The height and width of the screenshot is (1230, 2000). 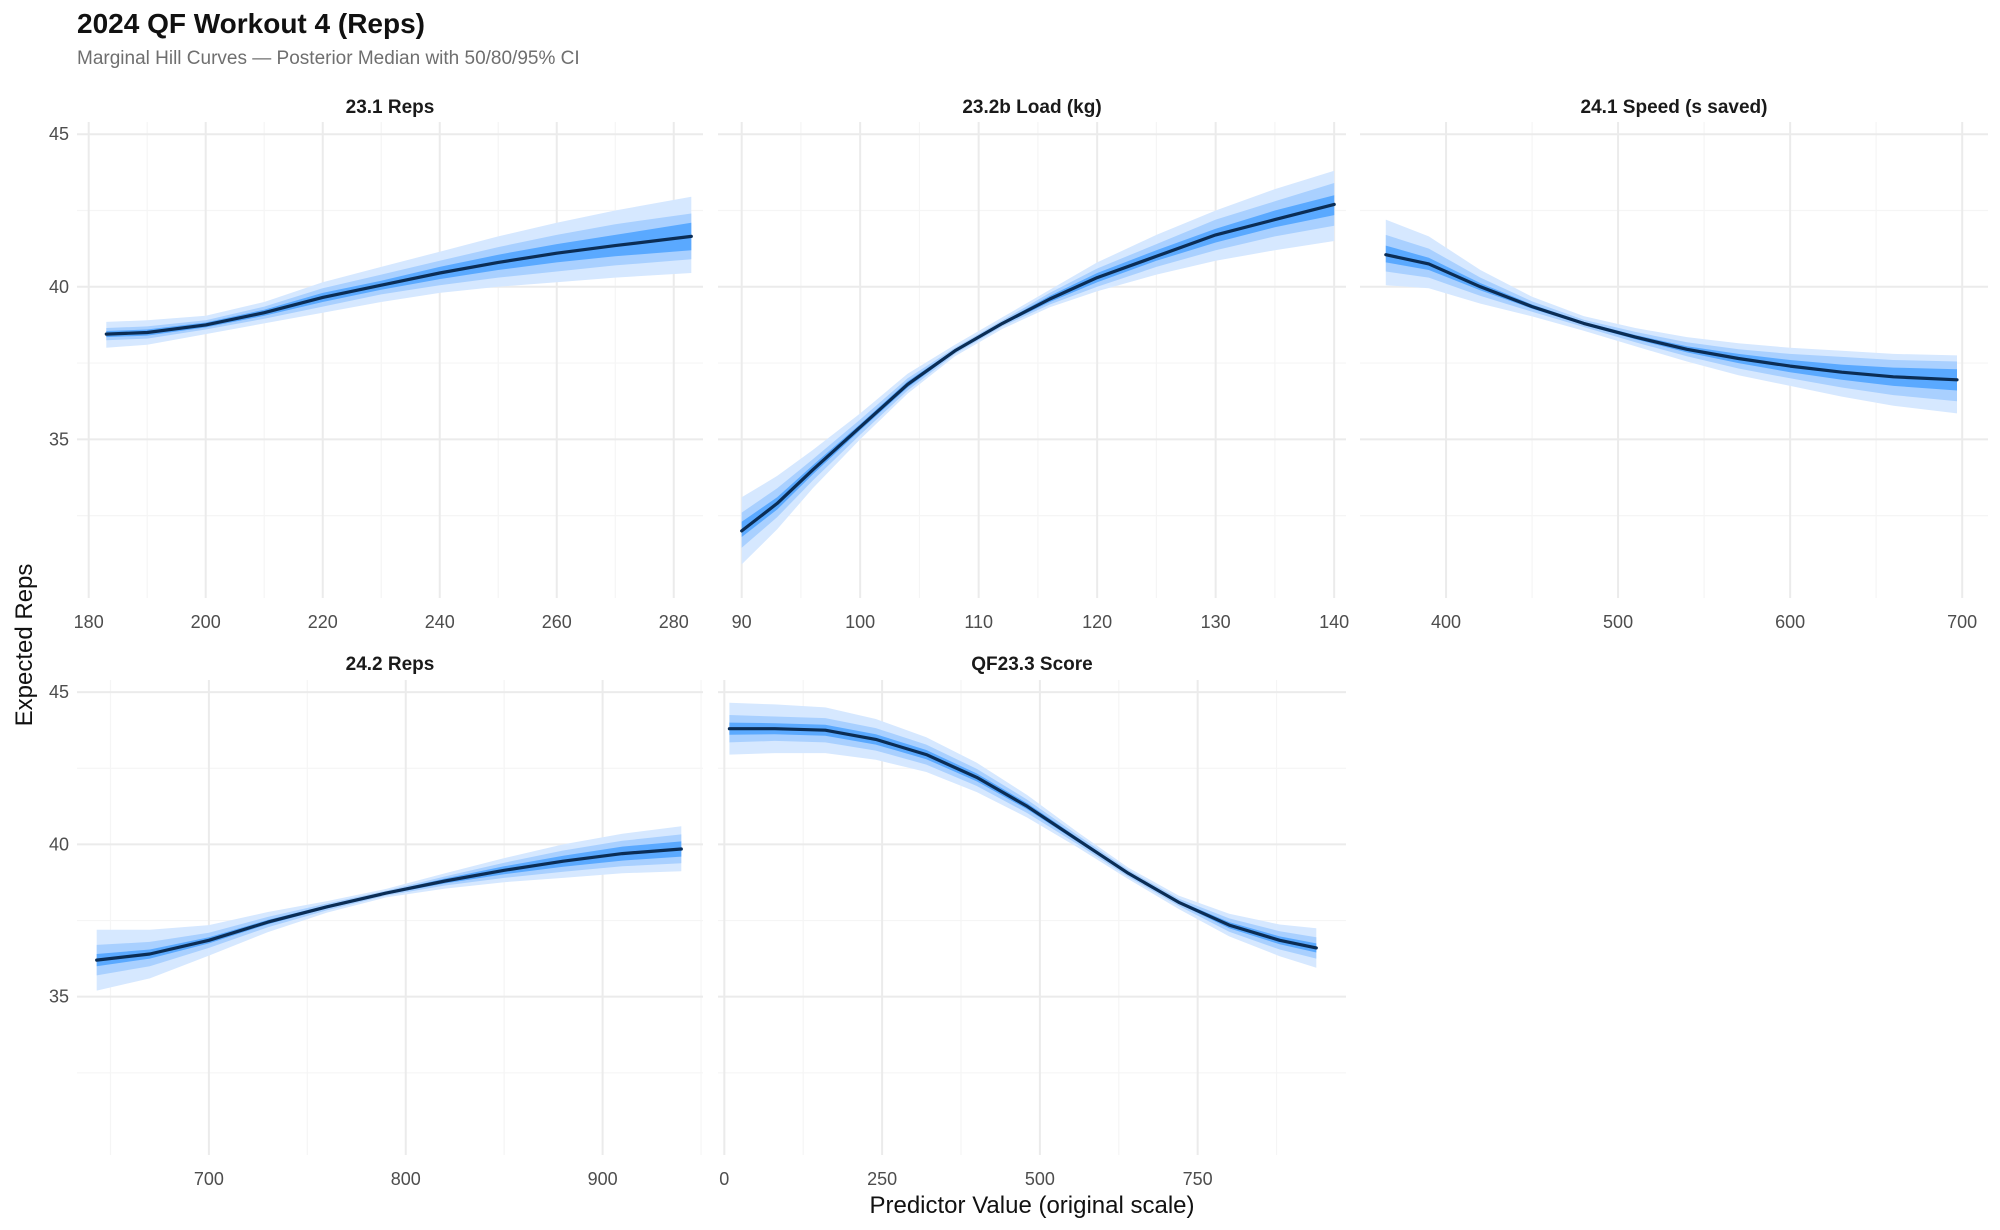 I want to click on x-tick-label: 110, so click(x=978, y=622).